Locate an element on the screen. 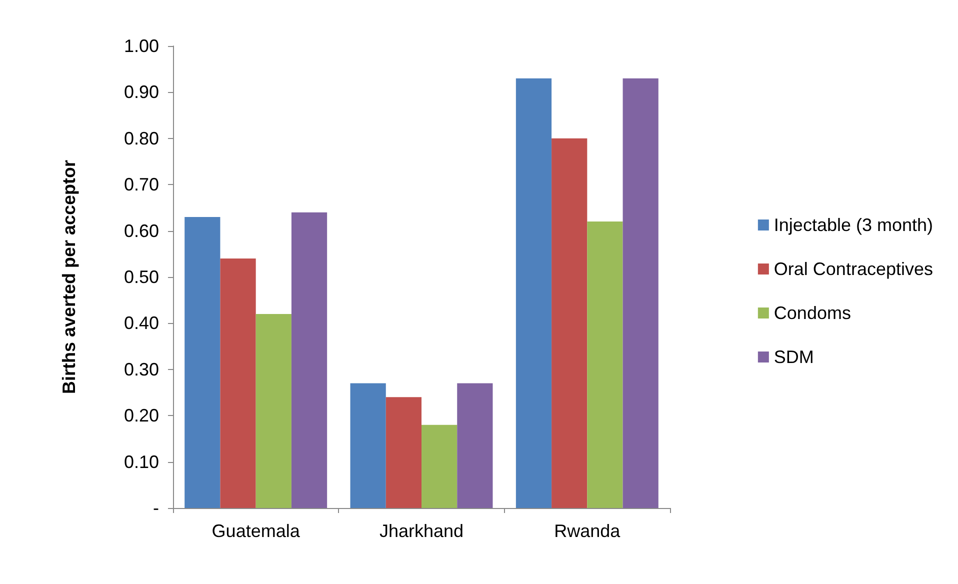 Image resolution: width=958 pixels, height=584 pixels. y-tick-label: 0.40 is located at coordinates (141, 323).